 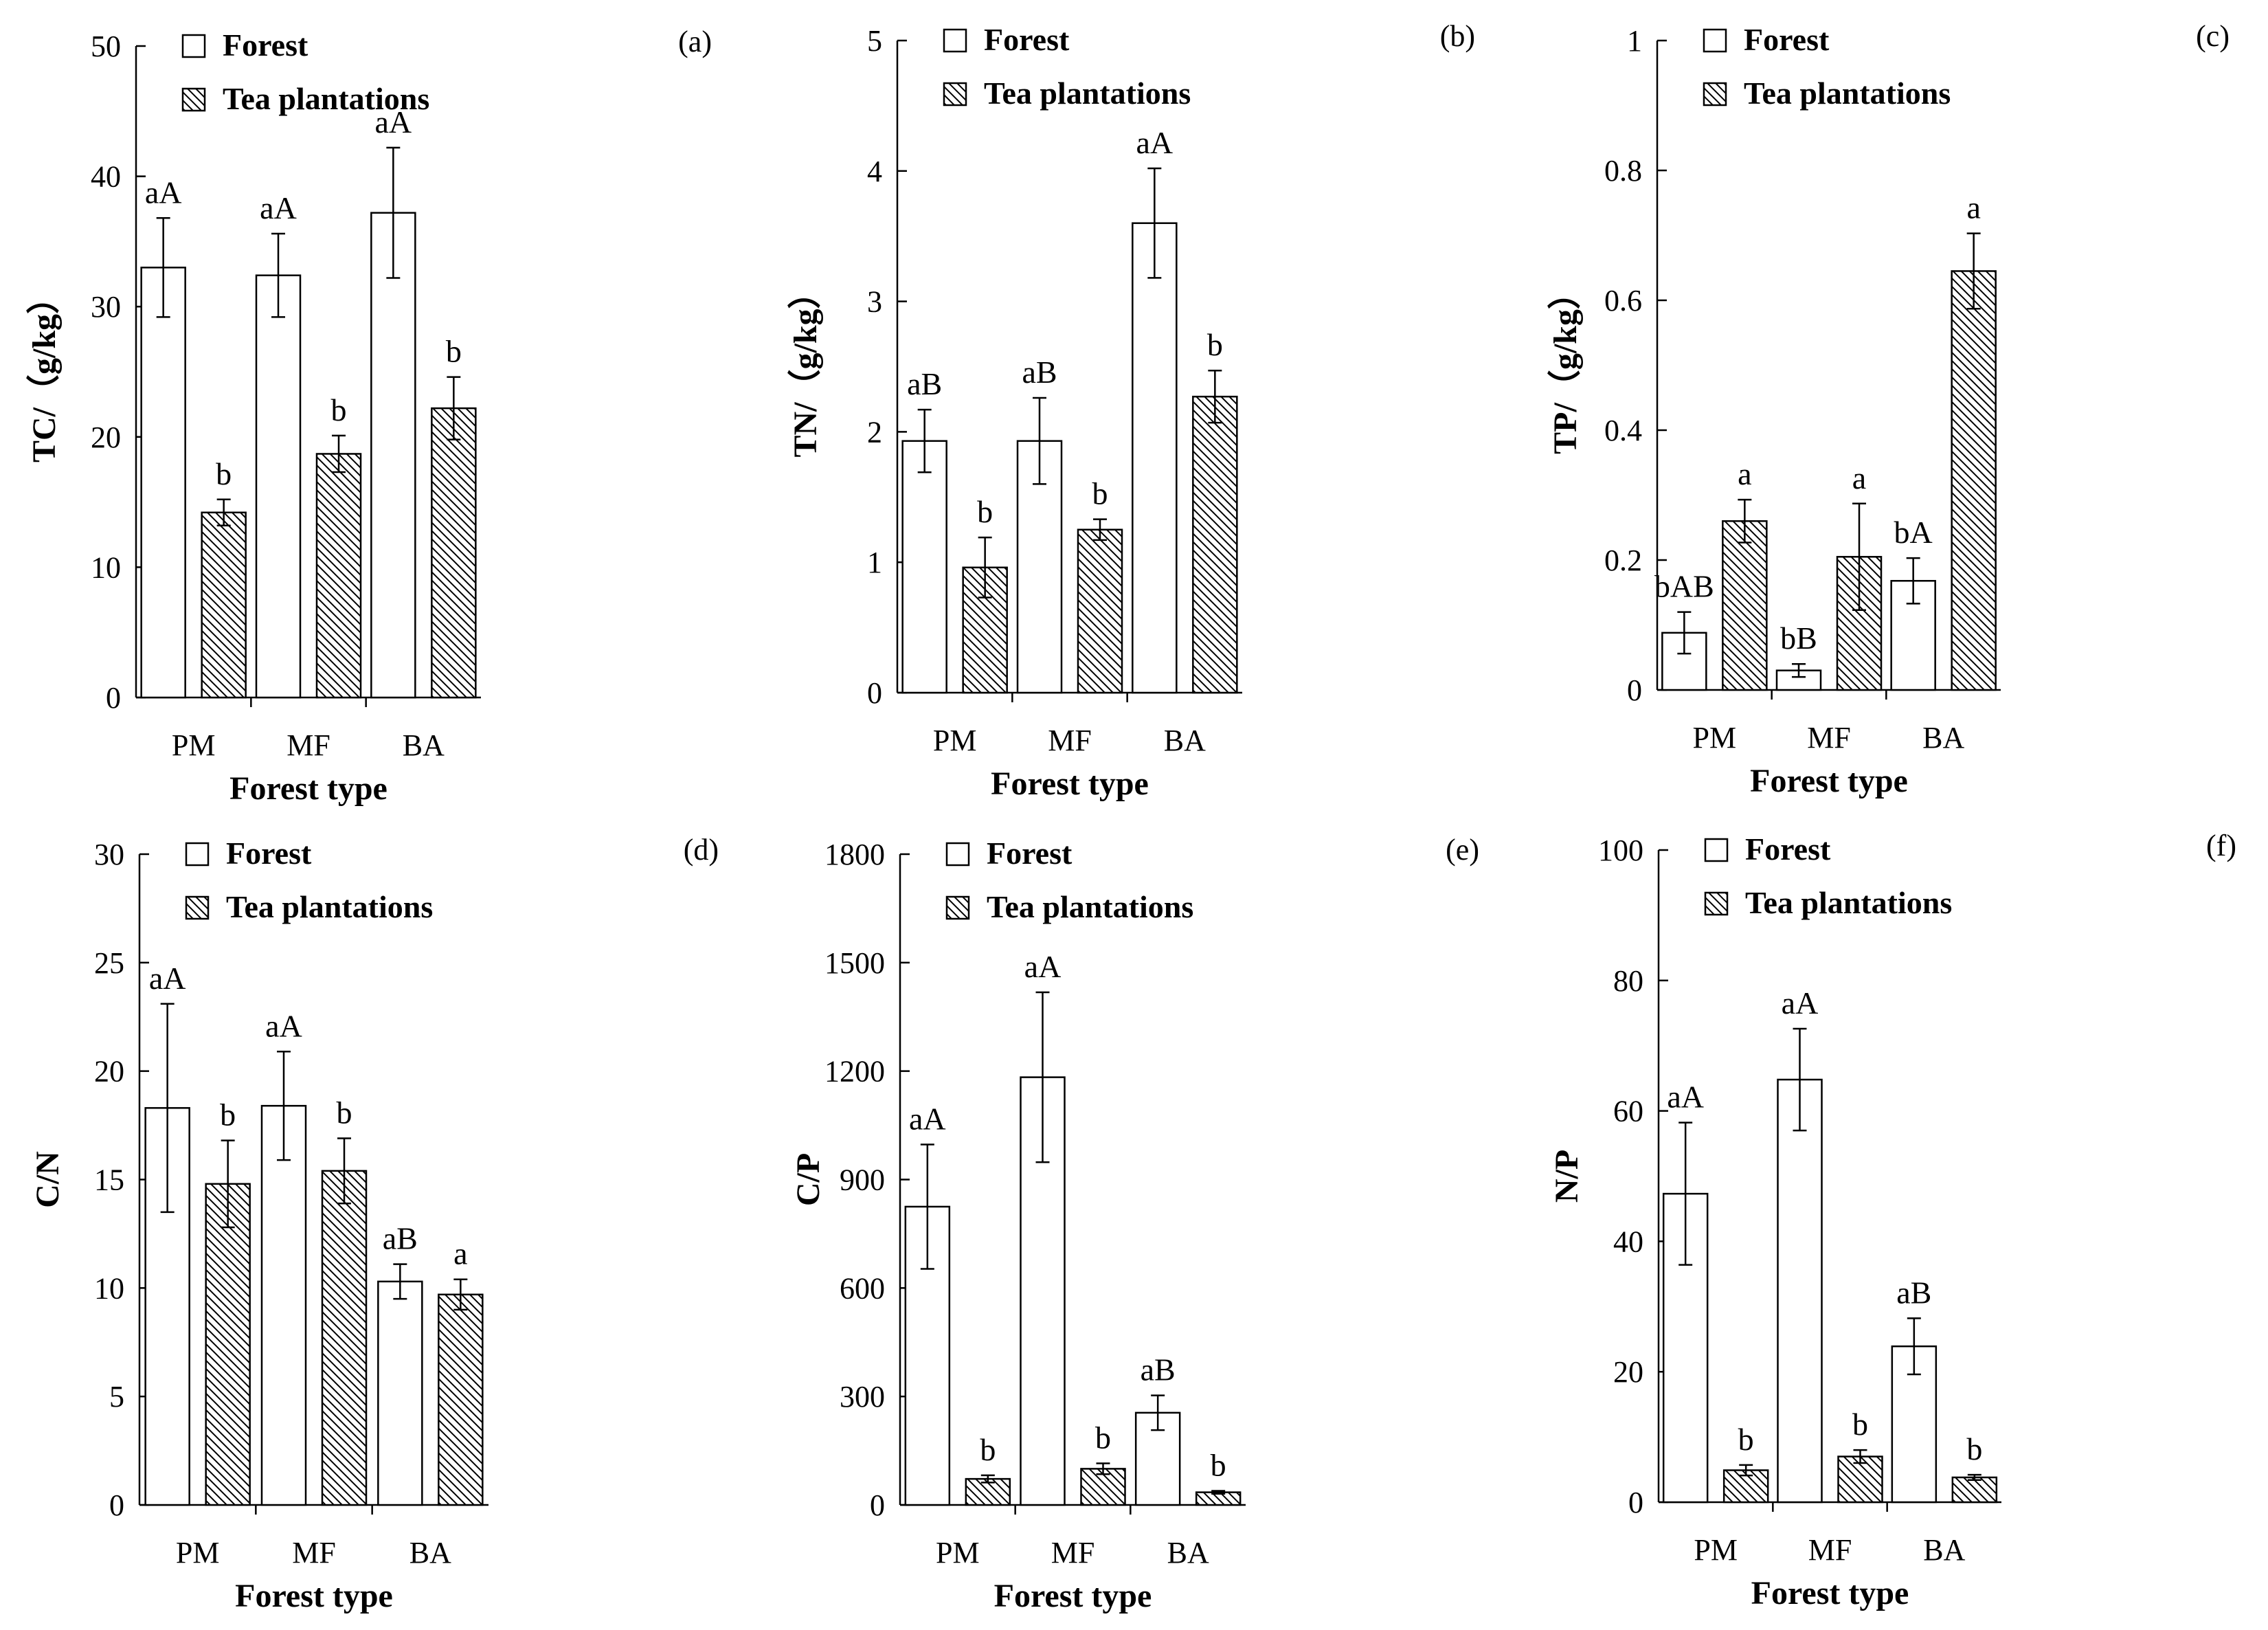 I want to click on y-tick-label: 900, so click(x=862, y=1180).